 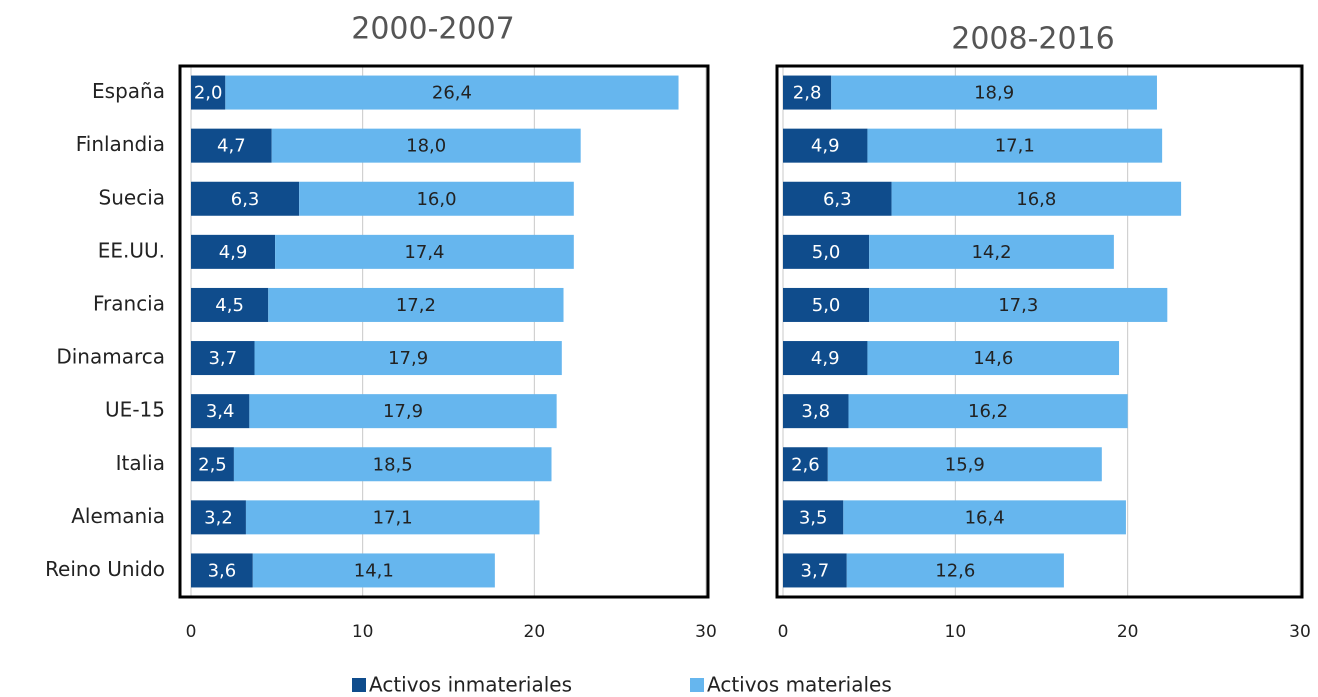 What do you see at coordinates (1033, 39) in the screenshot?
I see `chart-title: 2008-2016` at bounding box center [1033, 39].